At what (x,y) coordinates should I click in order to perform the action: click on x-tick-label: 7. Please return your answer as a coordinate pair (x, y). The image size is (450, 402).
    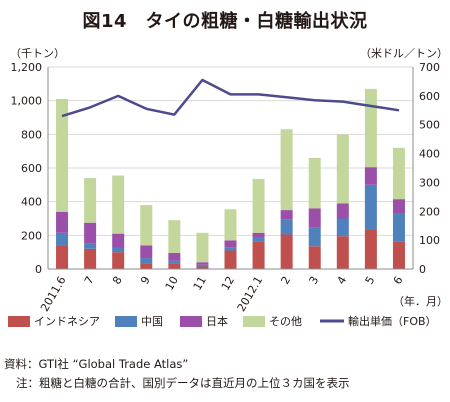
    Looking at the image, I should click on (89, 280).